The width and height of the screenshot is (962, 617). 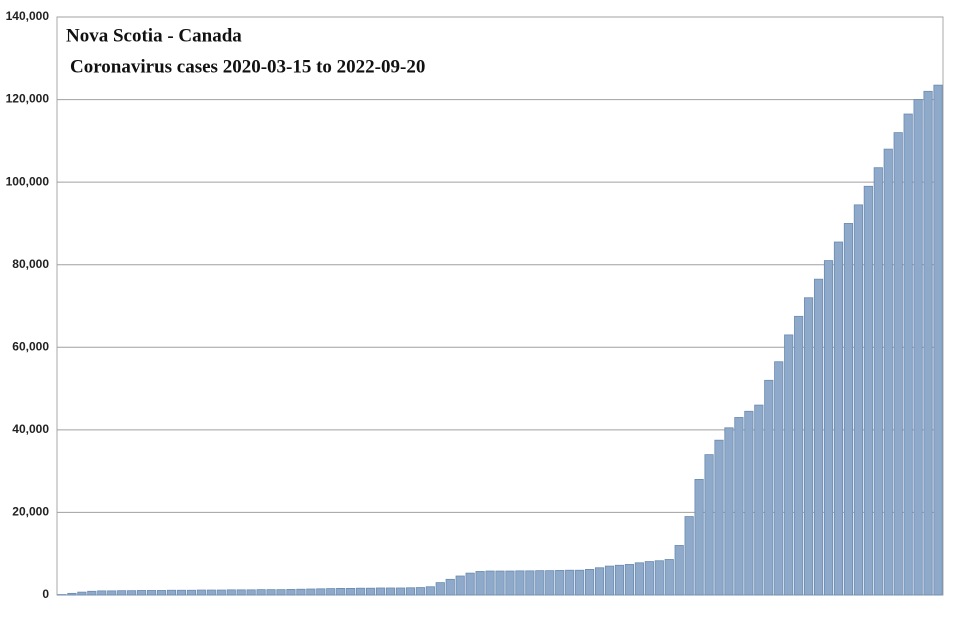 What do you see at coordinates (30, 429) in the screenshot?
I see `y-tick-label: 40,000` at bounding box center [30, 429].